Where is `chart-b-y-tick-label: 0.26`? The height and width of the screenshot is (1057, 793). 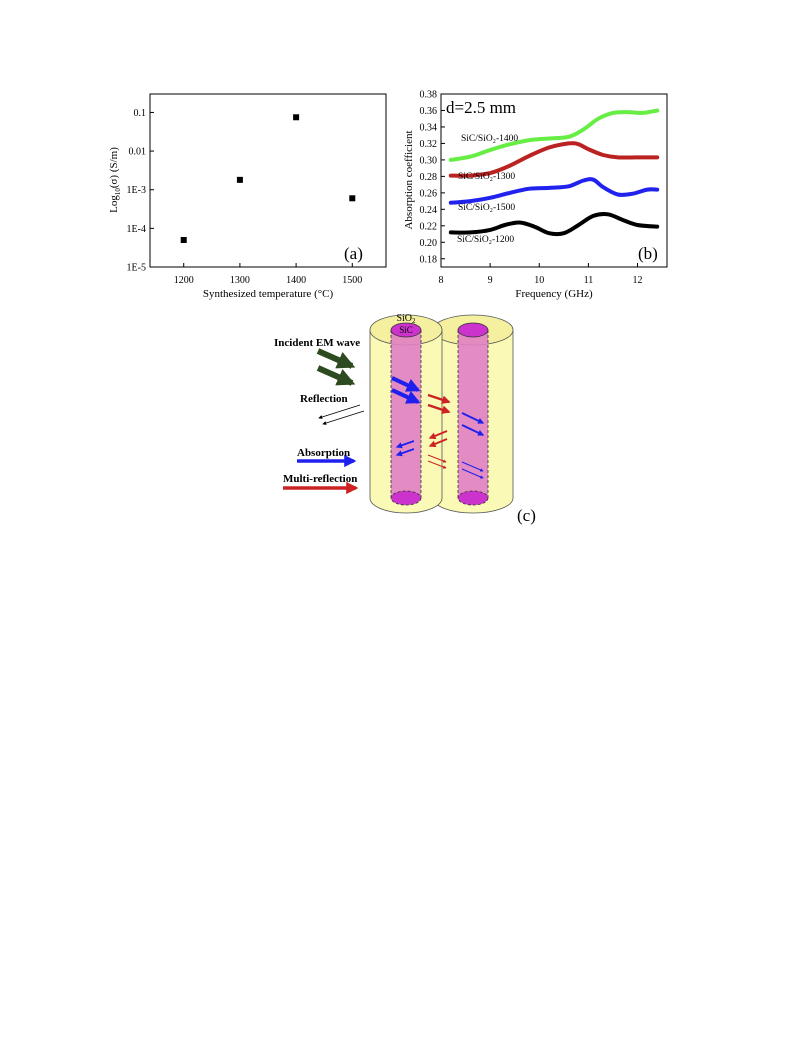
chart-b-y-tick-label: 0.26 is located at coordinates (429, 193).